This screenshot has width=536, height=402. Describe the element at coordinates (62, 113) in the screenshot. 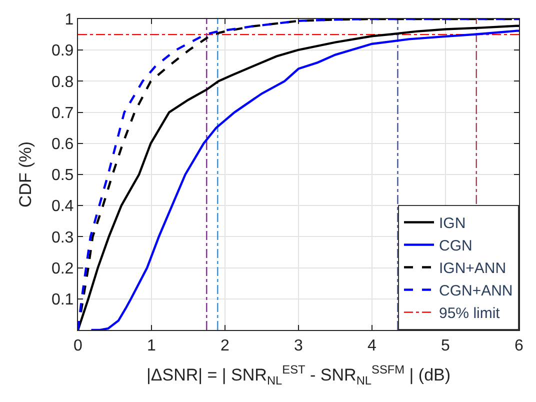

I see `y-tick-label: 0.7` at that location.